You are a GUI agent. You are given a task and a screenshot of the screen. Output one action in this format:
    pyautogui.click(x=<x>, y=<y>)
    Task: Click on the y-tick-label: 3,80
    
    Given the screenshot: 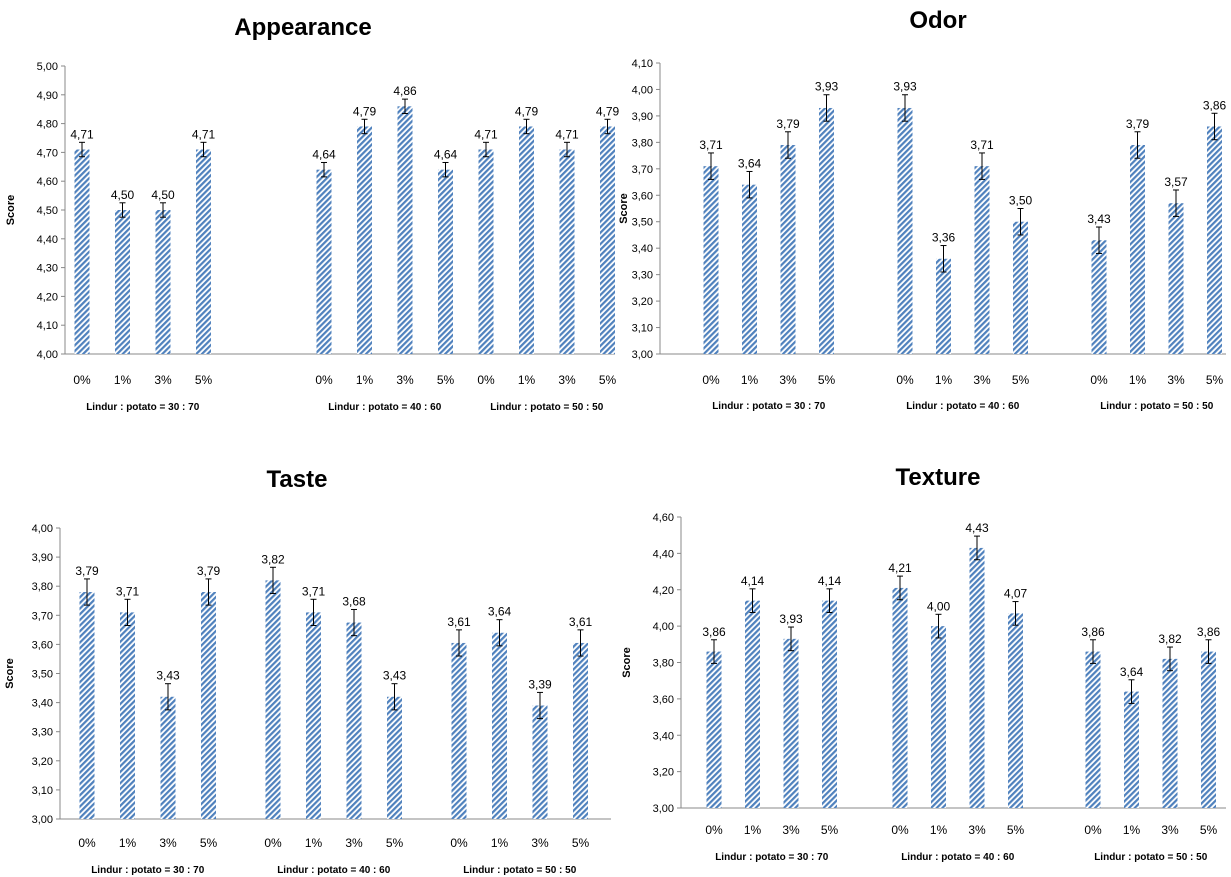 What is the action you would take?
    pyautogui.click(x=642, y=143)
    